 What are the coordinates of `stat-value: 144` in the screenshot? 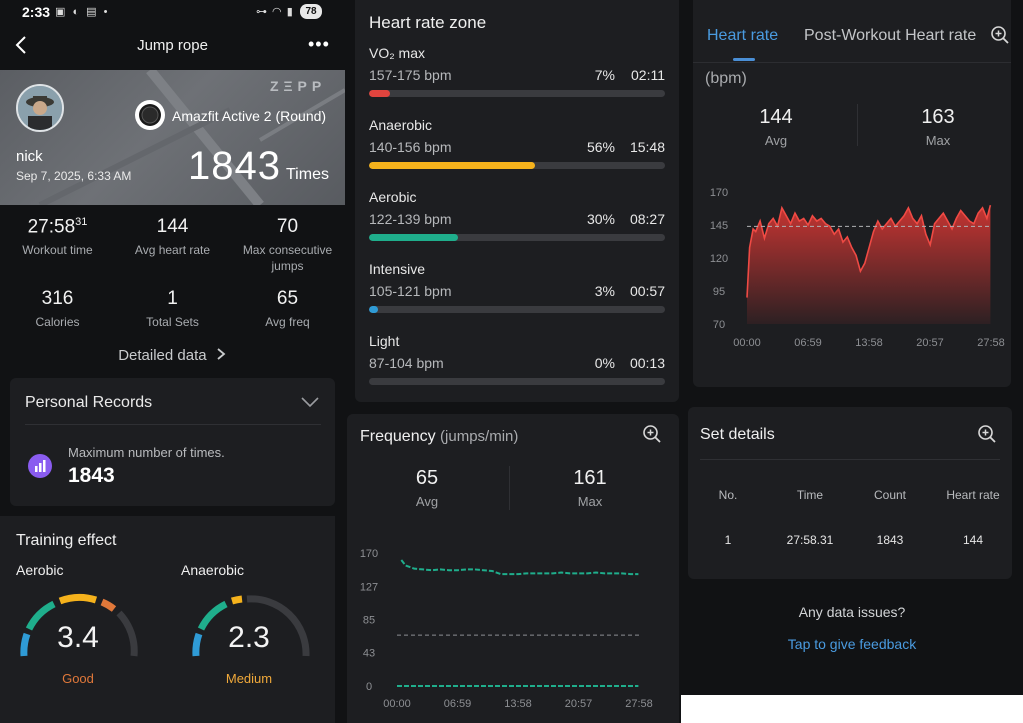 It's located at (172, 226).